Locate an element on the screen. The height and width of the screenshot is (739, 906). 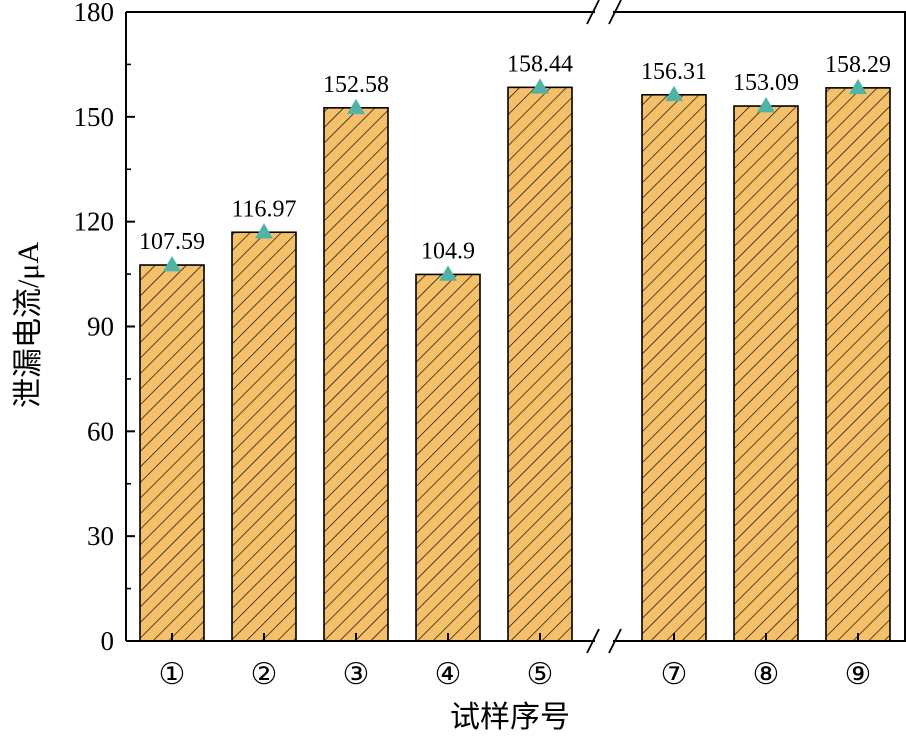
y-tick-label-2: 30 is located at coordinates (100, 536).